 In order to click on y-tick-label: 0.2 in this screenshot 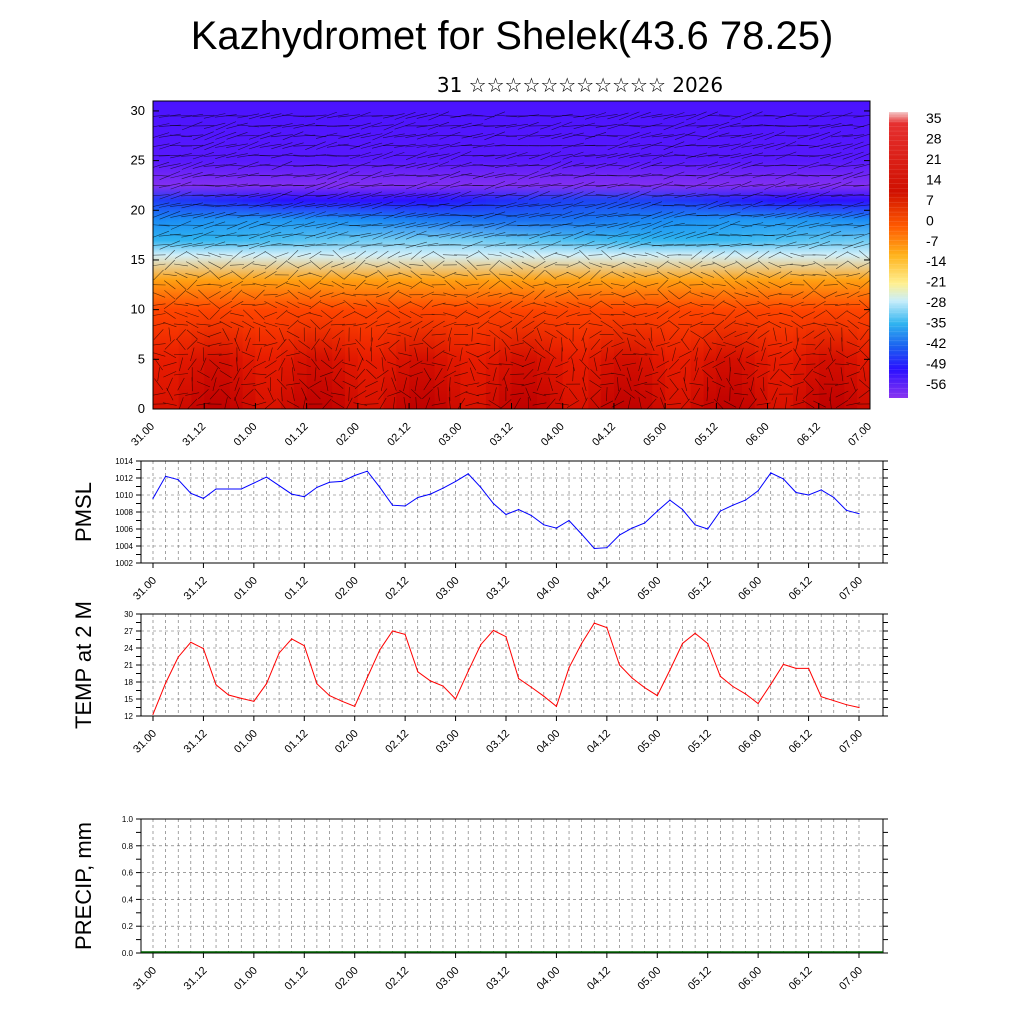, I will do `click(128, 926)`.